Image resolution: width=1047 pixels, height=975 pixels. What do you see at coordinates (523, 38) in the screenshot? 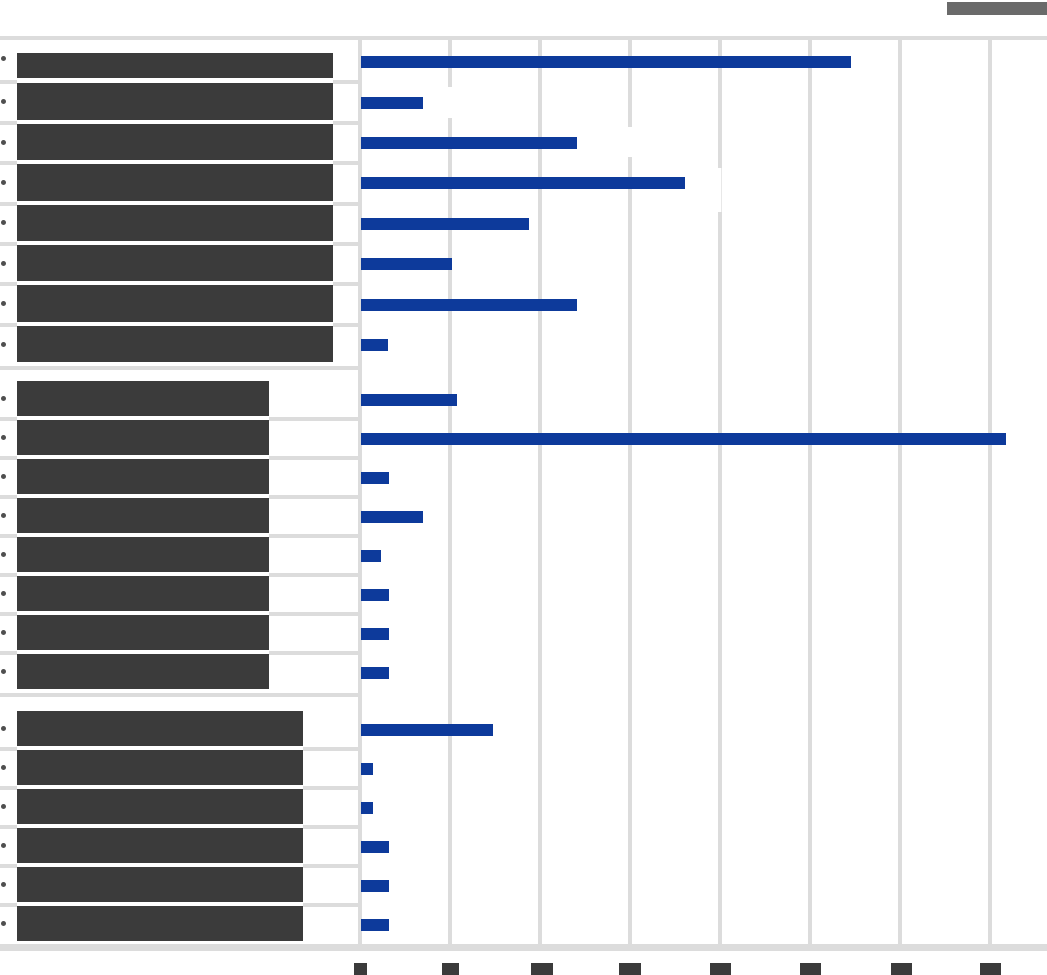
I see `plot-top-border` at bounding box center [523, 38].